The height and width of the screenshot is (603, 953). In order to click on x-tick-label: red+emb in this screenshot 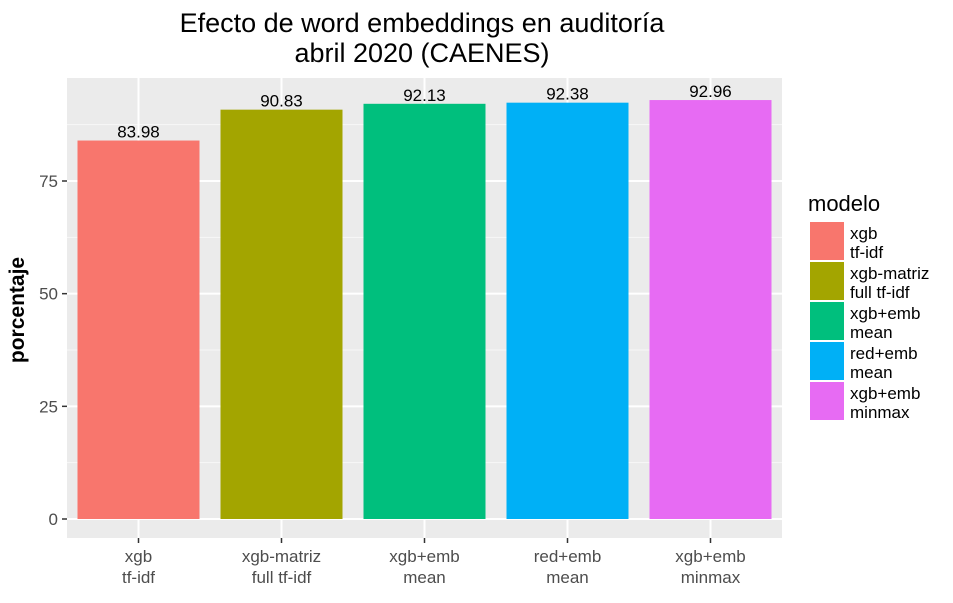, I will do `click(568, 556)`.